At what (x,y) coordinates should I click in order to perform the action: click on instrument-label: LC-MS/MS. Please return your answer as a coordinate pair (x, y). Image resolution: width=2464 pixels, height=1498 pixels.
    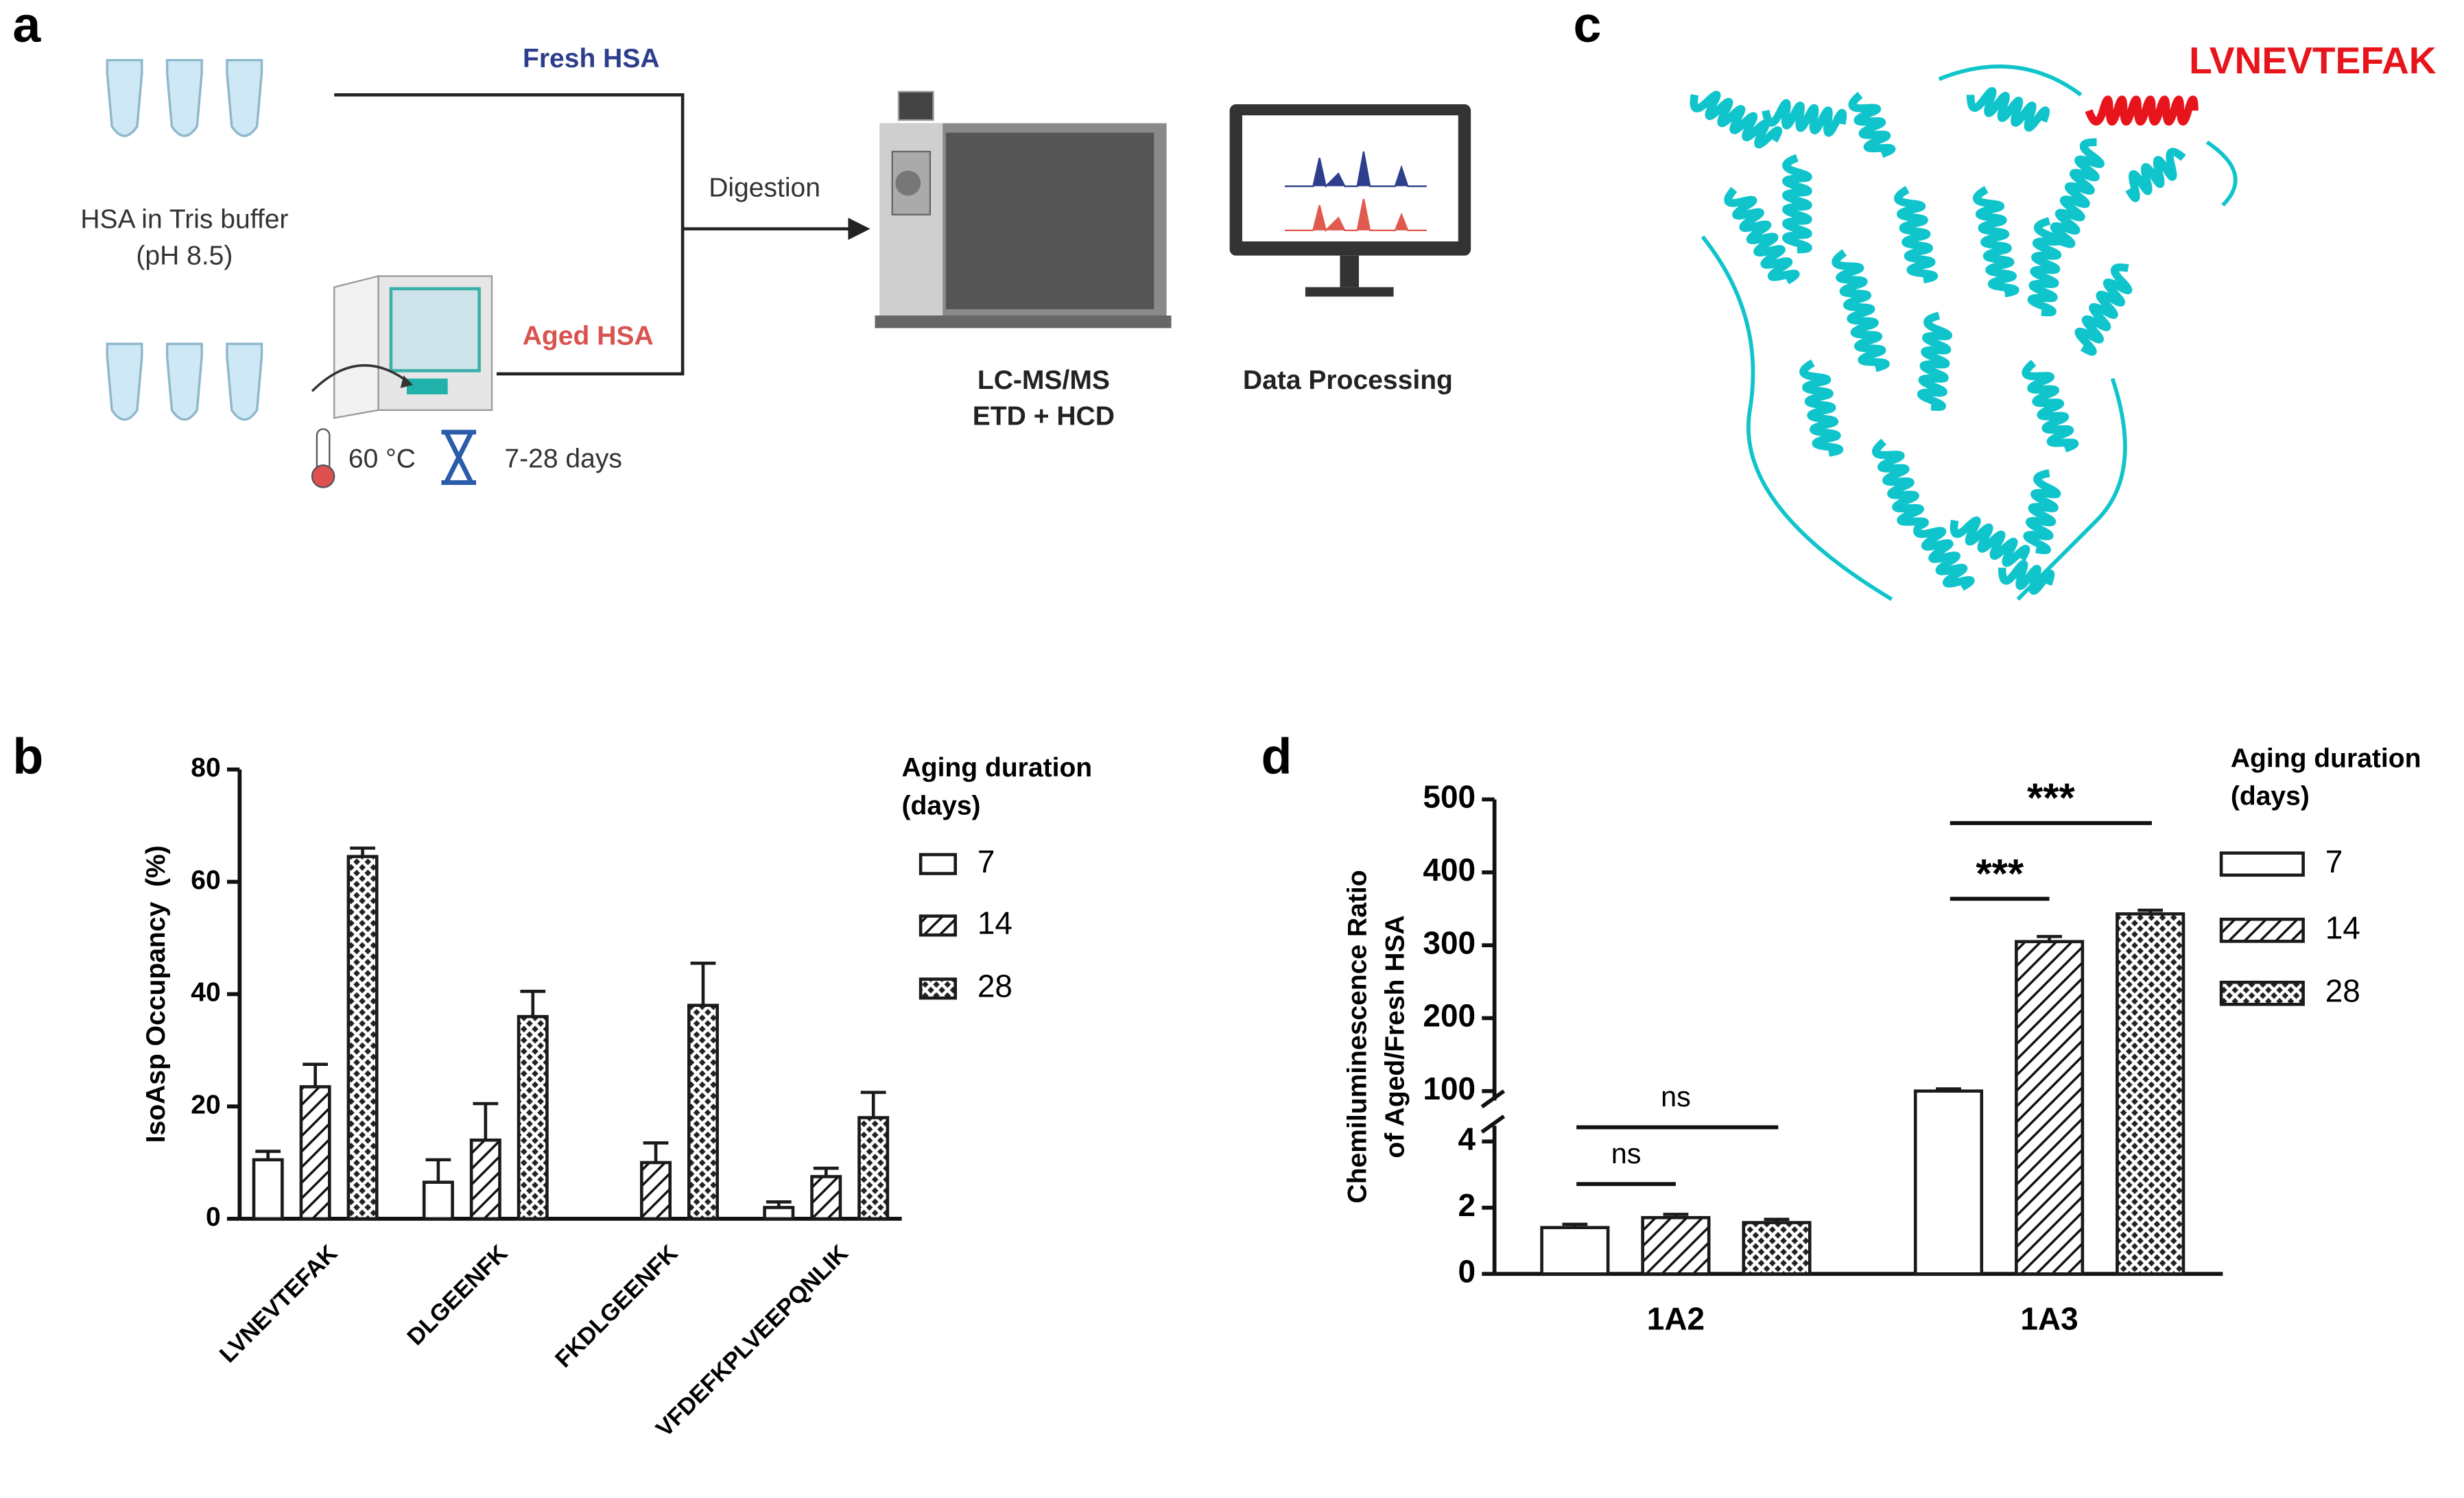
    Looking at the image, I should click on (1044, 380).